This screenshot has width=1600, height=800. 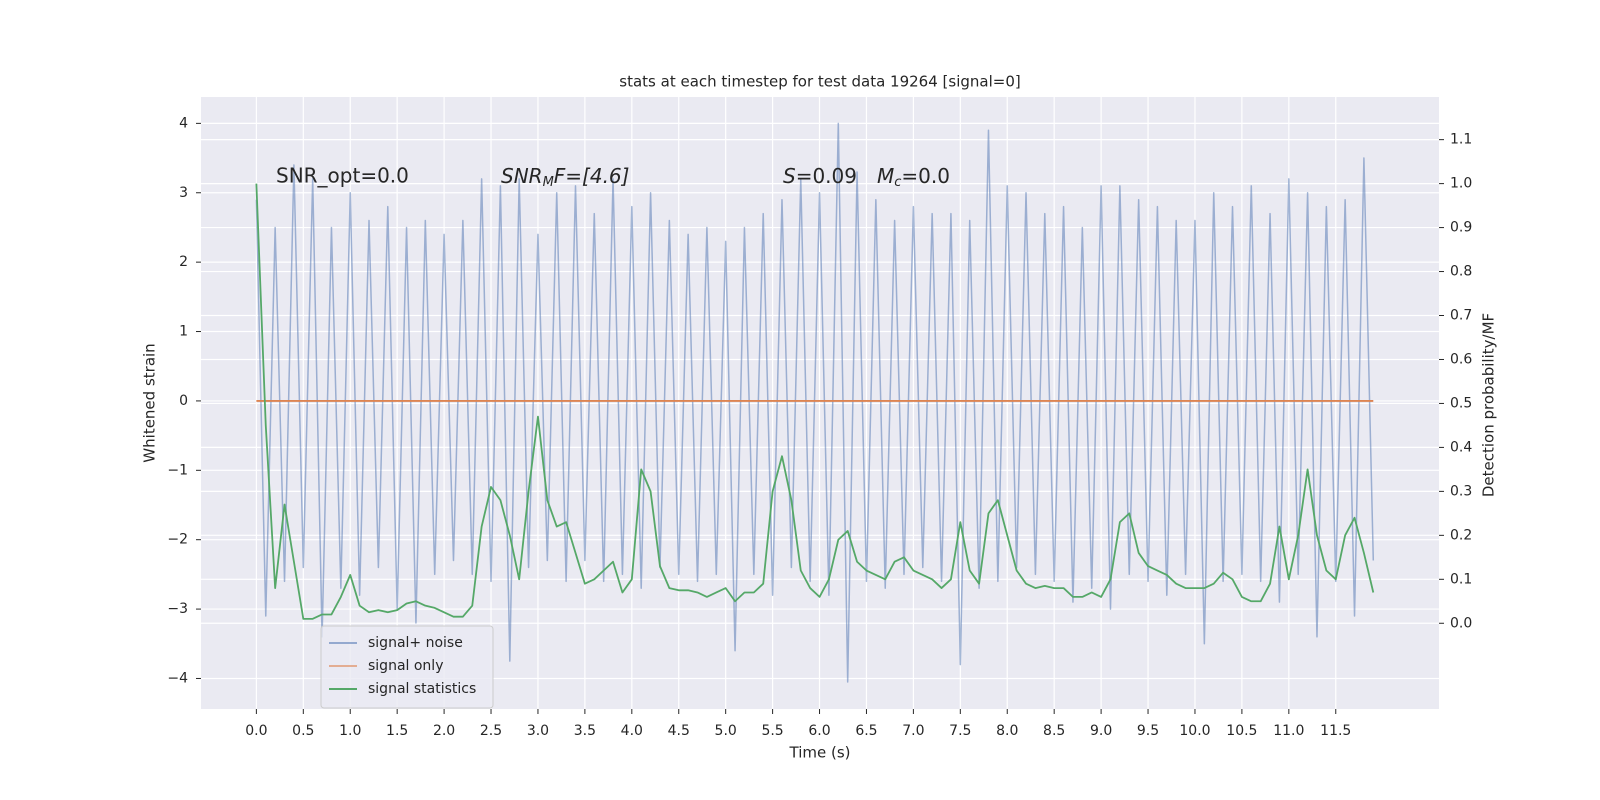 What do you see at coordinates (897, 182) in the screenshot?
I see `annotation-part: c` at bounding box center [897, 182].